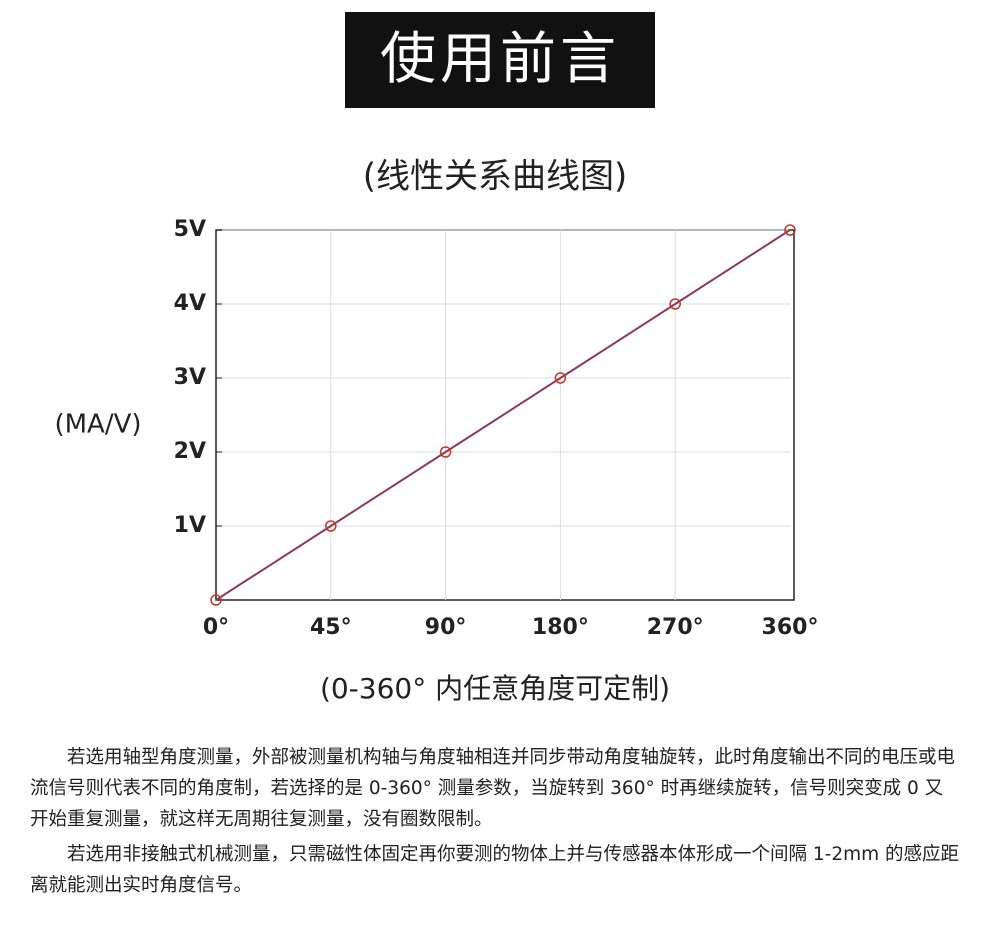  I want to click on x-tick-label: 360°, so click(790, 627).